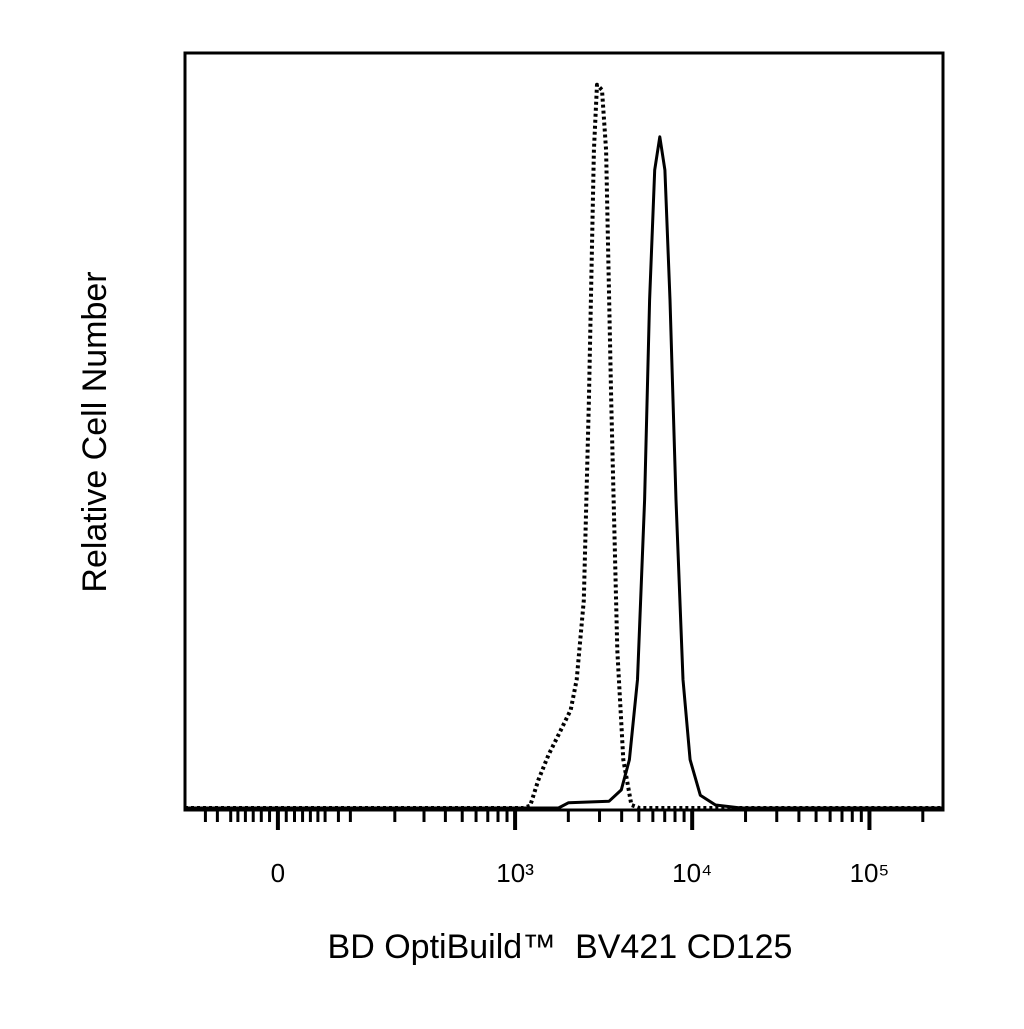 The image size is (1024, 1029). Describe the element at coordinates (95, 431) in the screenshot. I see `y-axis-label: Relative Cell Number` at that location.